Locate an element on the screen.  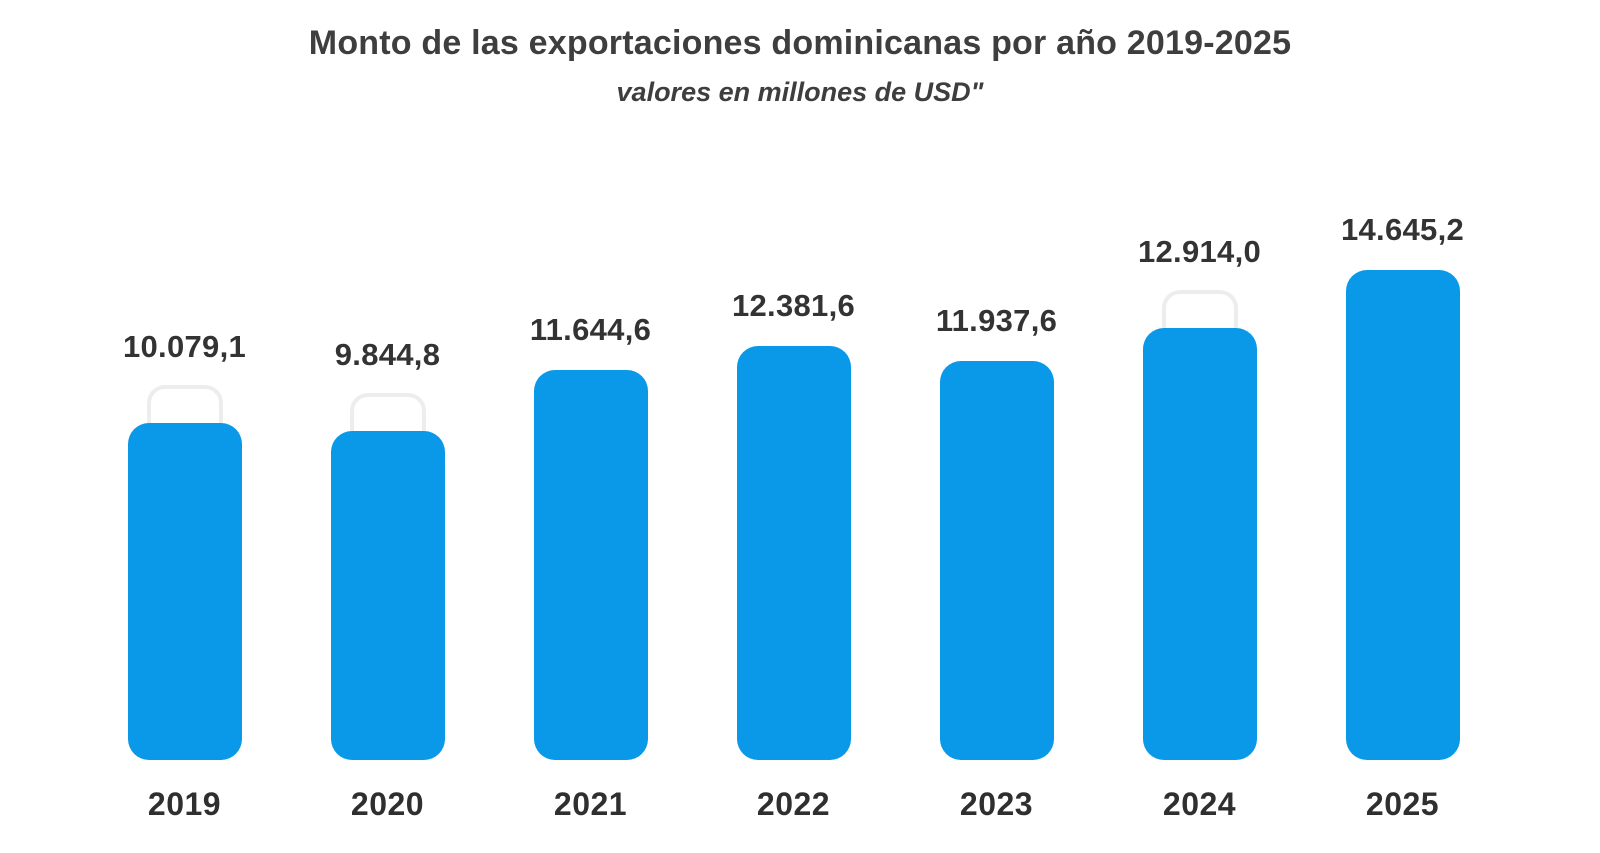
x-axis-label: 2021 is located at coordinates (590, 804).